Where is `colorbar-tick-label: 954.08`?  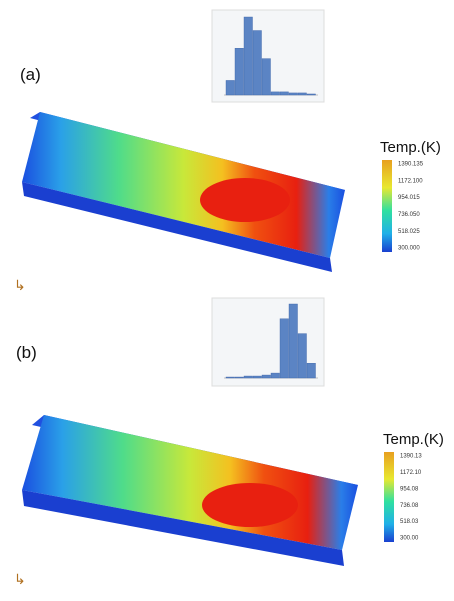
colorbar-tick-label: 954.08 is located at coordinates (409, 489).